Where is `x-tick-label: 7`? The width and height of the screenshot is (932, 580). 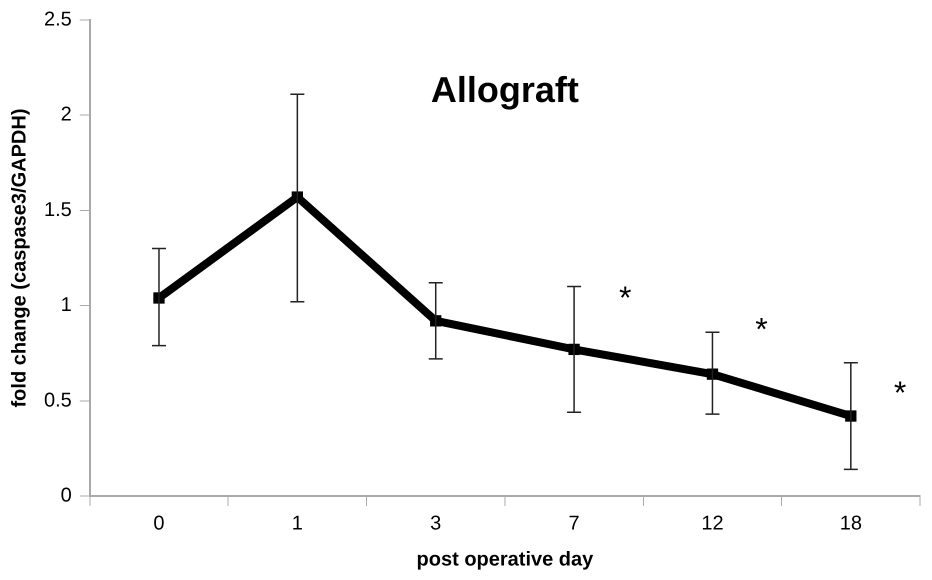 x-tick-label: 7 is located at coordinates (574, 523).